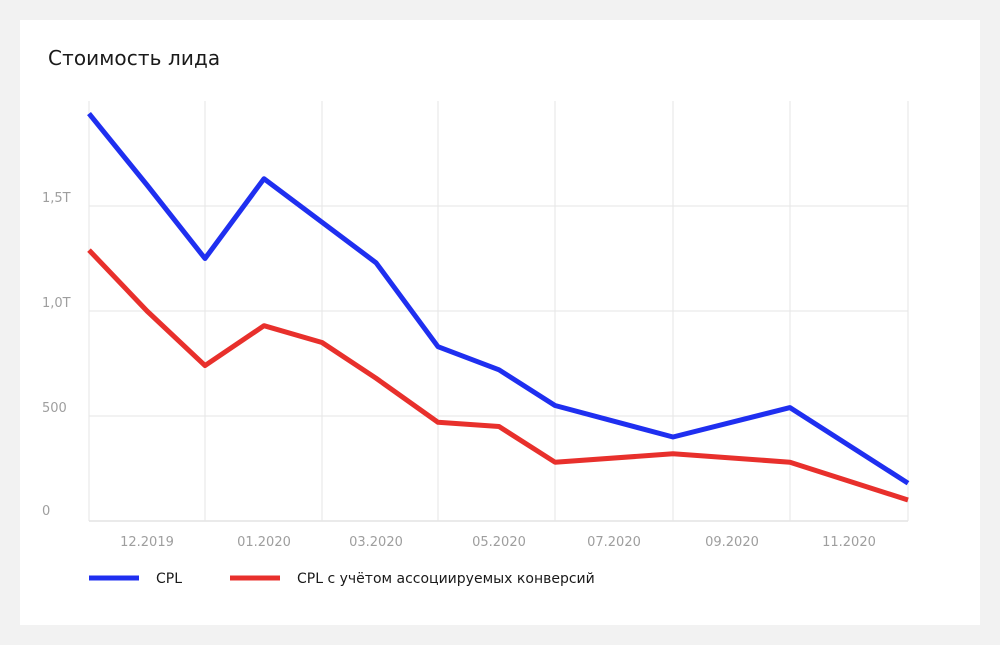 The height and width of the screenshot is (645, 1000). Describe the element at coordinates (614, 542) in the screenshot. I see `x-tick-label: 07.2020` at that location.